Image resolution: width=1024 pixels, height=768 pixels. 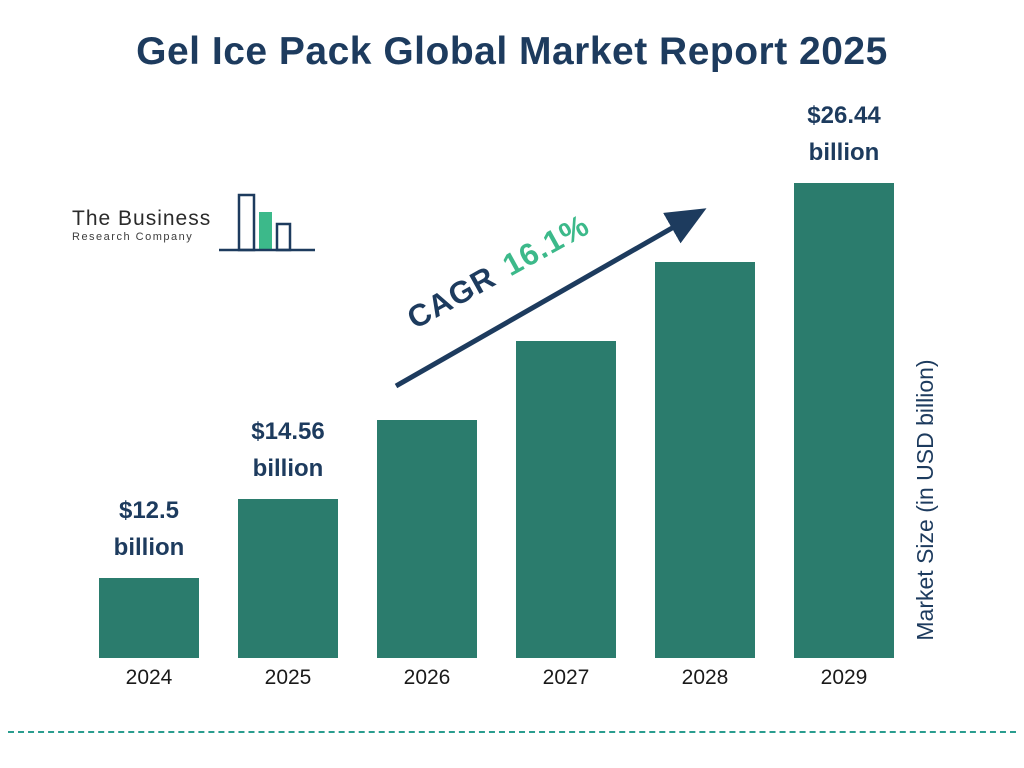 What do you see at coordinates (427, 677) in the screenshot?
I see `x-axis-label: 2026` at bounding box center [427, 677].